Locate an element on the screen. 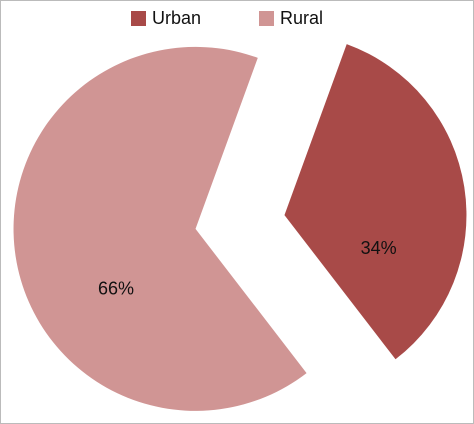  data-label: 34% is located at coordinates (379, 248).